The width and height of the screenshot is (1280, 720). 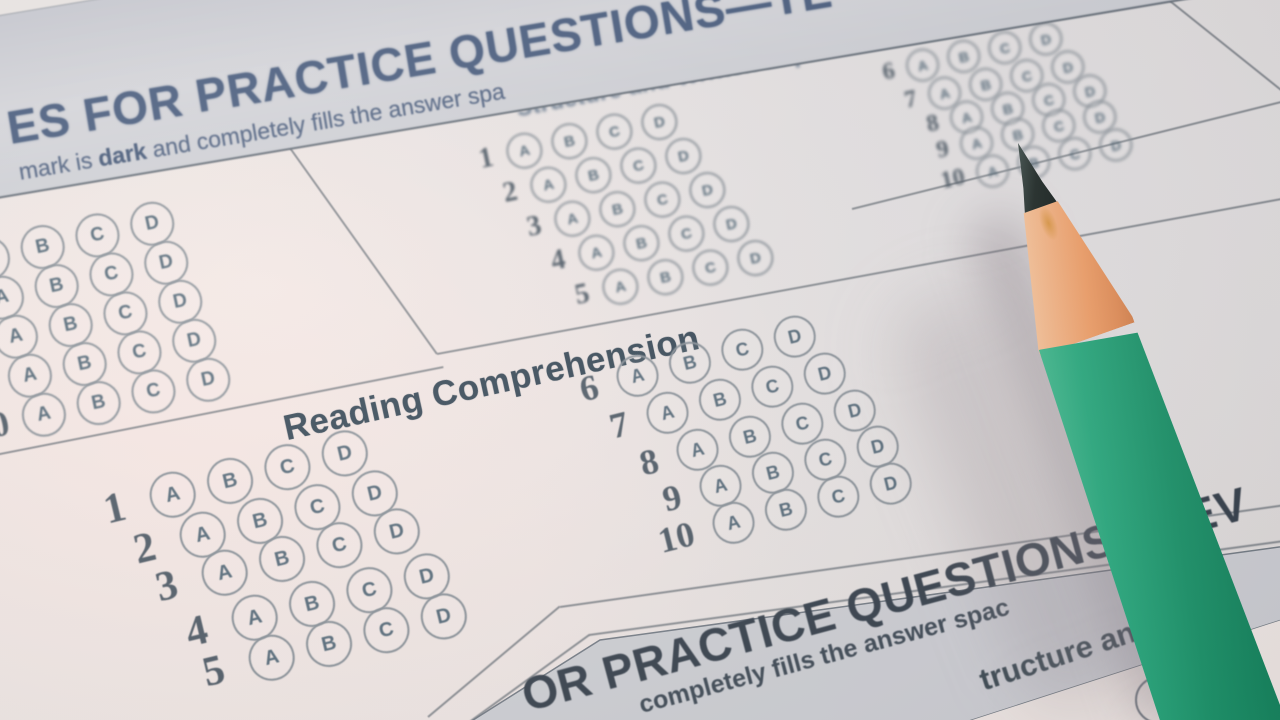 What do you see at coordinates (122, 154) in the screenshot?
I see `instruction-bold-word: dark` at bounding box center [122, 154].